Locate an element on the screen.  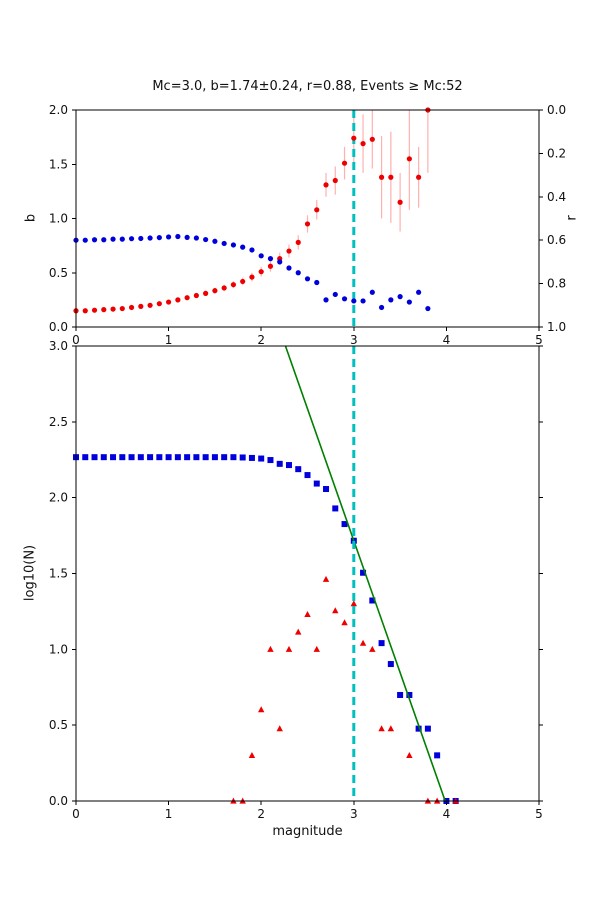
tick-label: 0.6 is located at coordinates (556, 240).